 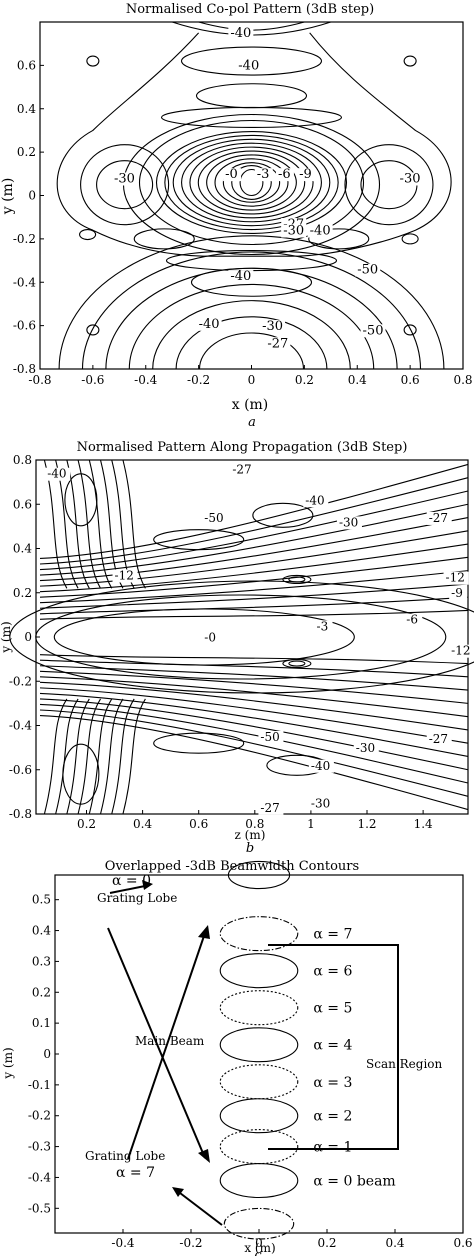 I want to click on scan-region-label: Scan Region, so click(x=404, y=1064).